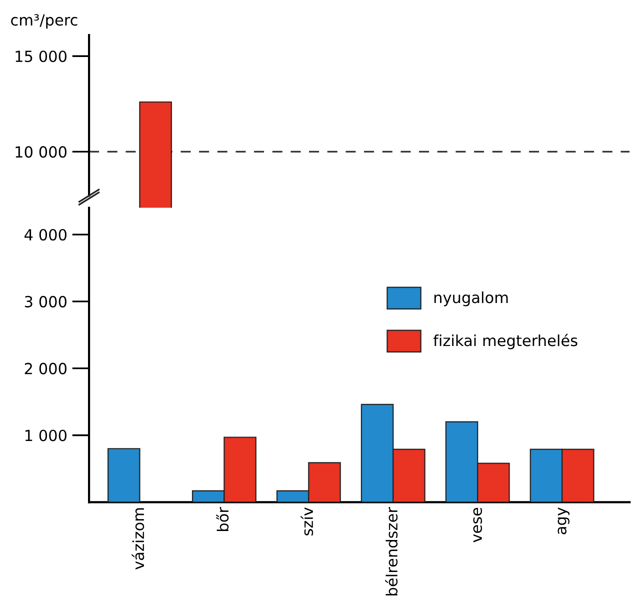 The width and height of the screenshot is (636, 605). Describe the element at coordinates (45, 368) in the screenshot. I see `y-tick-label: 2 000` at that location.